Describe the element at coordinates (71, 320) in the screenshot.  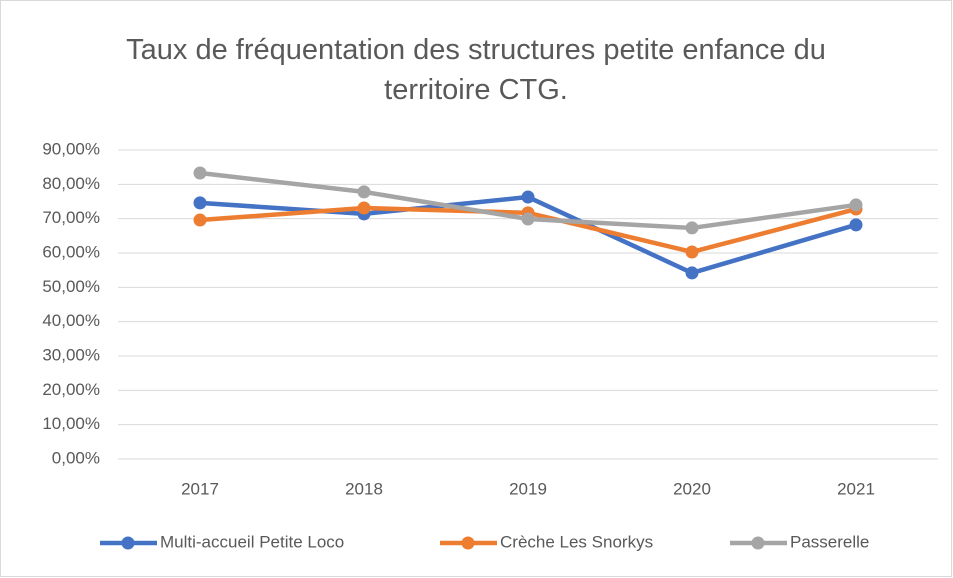
I see `y-tick-label: 40,00%` at that location.